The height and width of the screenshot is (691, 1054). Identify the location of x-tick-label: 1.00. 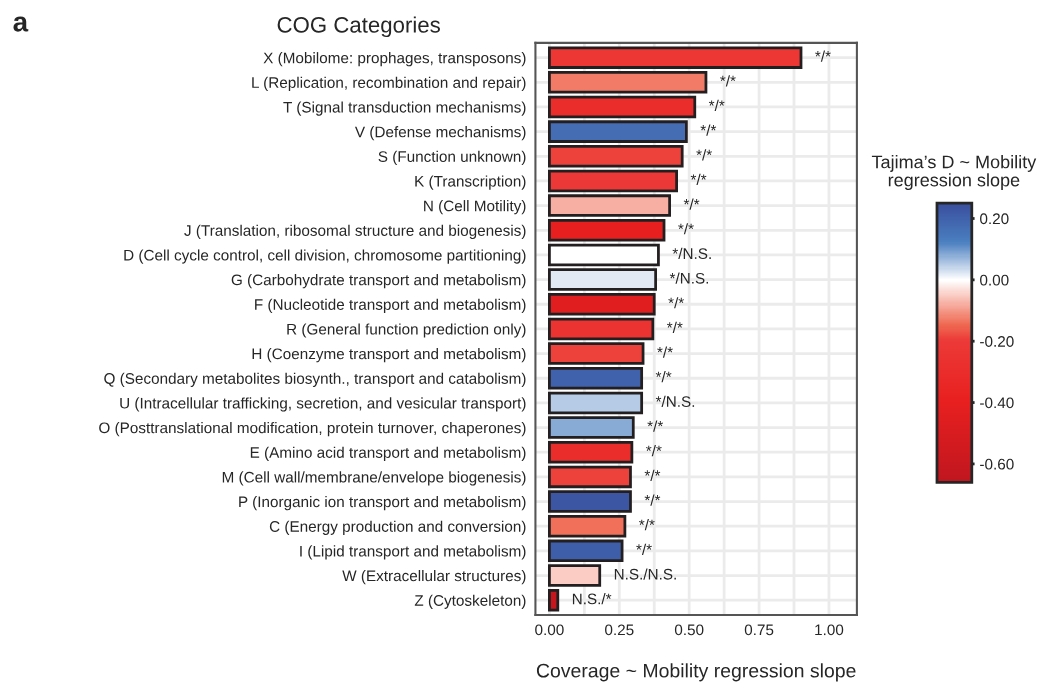
(829, 630).